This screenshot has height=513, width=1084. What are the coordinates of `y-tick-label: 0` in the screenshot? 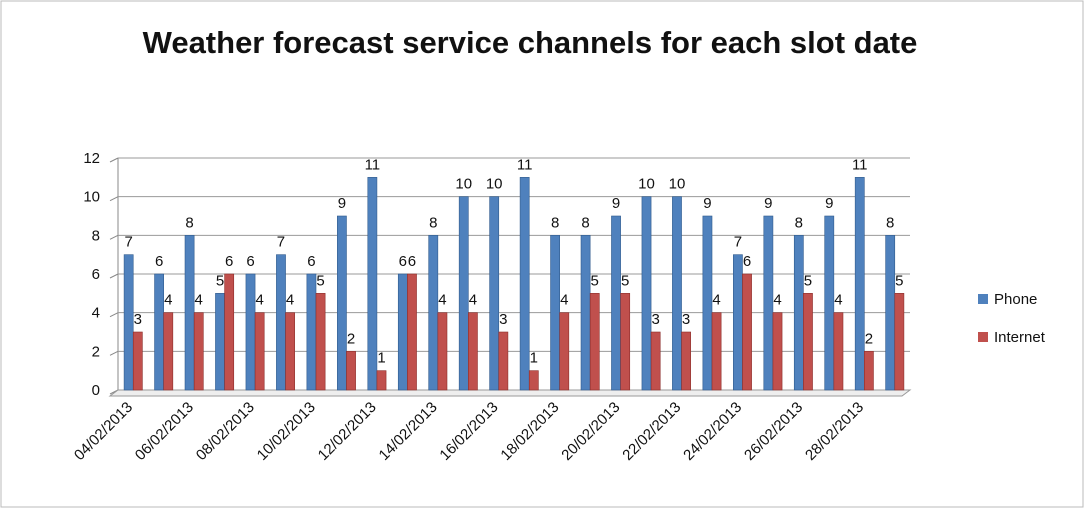 It's located at (96, 390).